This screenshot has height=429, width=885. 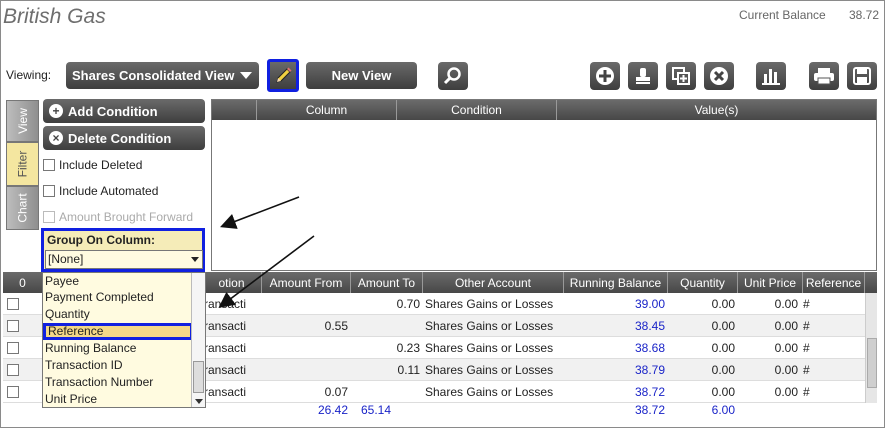 I want to click on print-icon, so click(x=824, y=76).